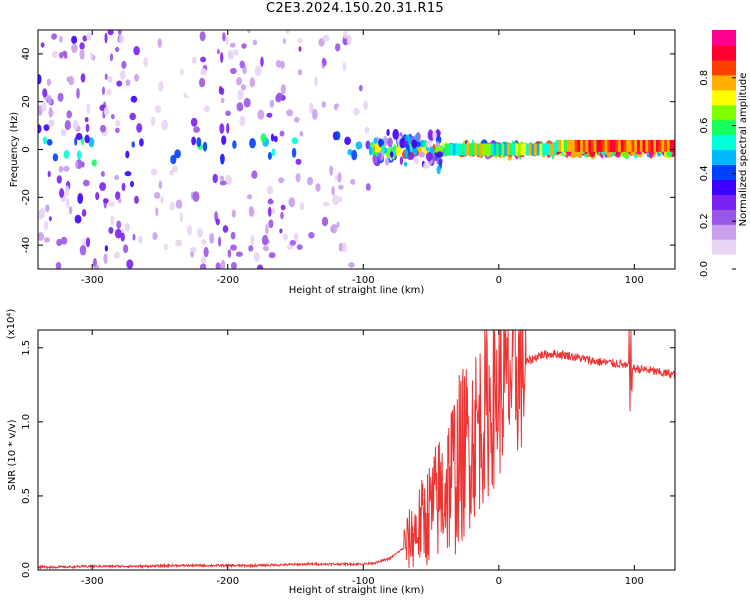 The height and width of the screenshot is (600, 750). What do you see at coordinates (704, 173) in the screenshot?
I see `colorbar-tick-label: 0.4` at bounding box center [704, 173].